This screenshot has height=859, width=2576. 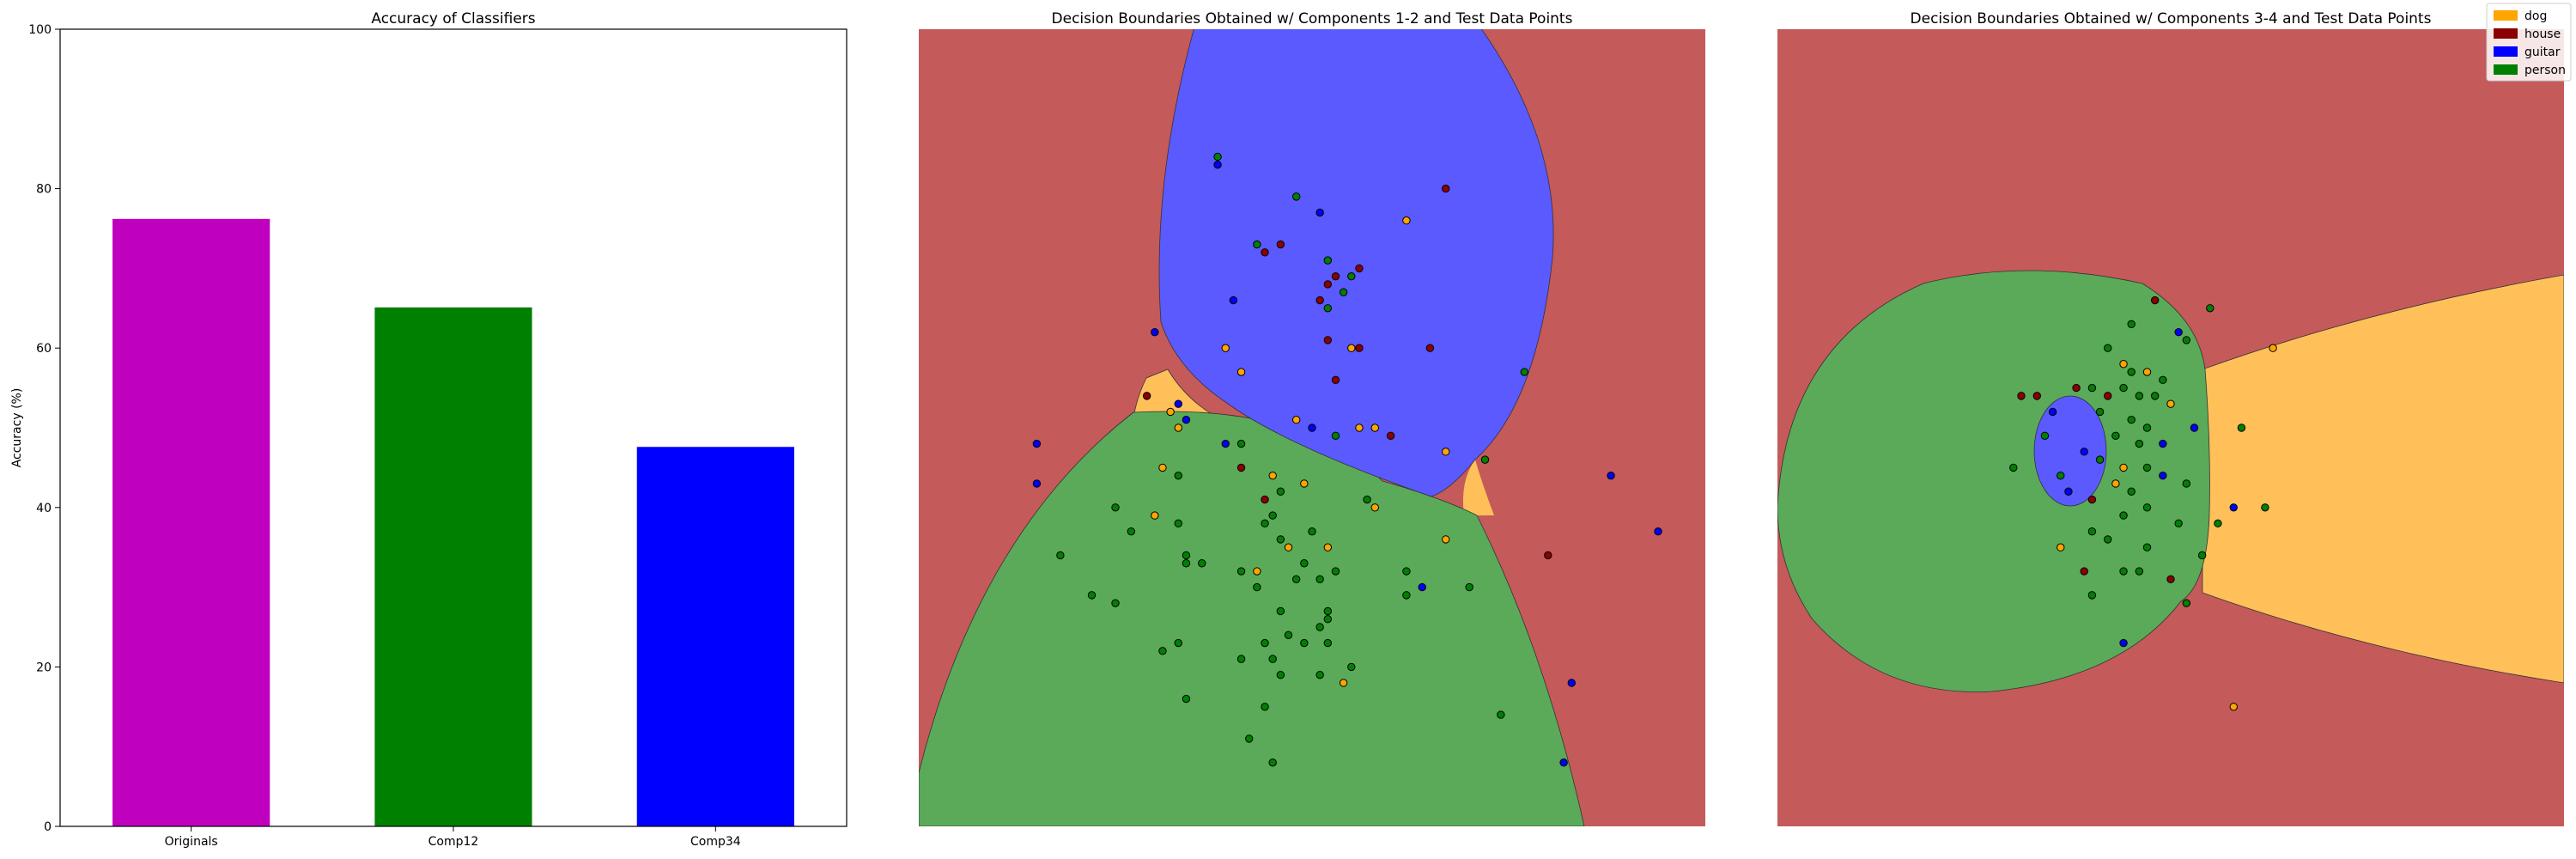 What do you see at coordinates (2143, 503) in the screenshot?
I see `boundary34-points` at bounding box center [2143, 503].